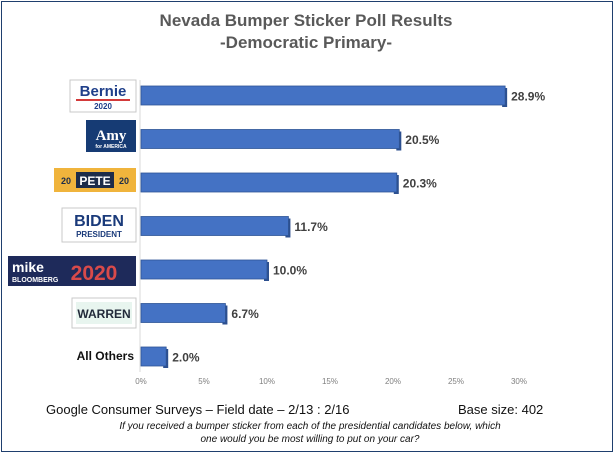 The width and height of the screenshot is (616, 455). I want to click on bar-amy, so click(270, 139).